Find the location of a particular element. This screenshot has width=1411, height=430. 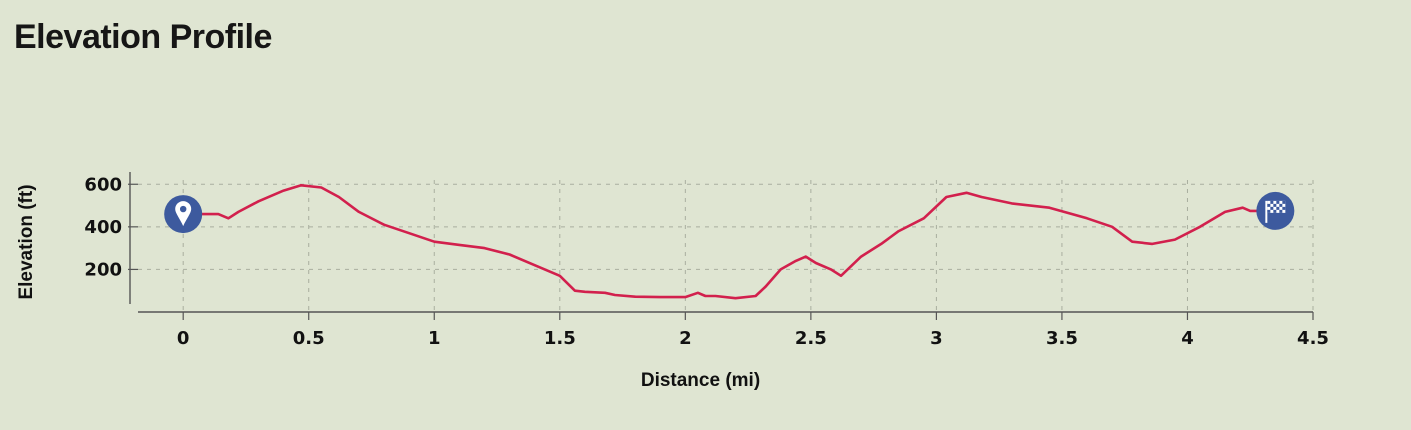

x-tick-label: 4 is located at coordinates (1187, 338).